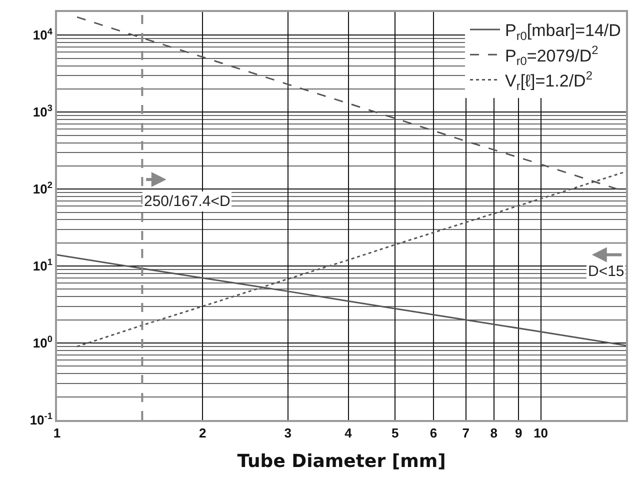 The height and width of the screenshot is (482, 636). I want to click on x-tick-label: 6, so click(434, 433).